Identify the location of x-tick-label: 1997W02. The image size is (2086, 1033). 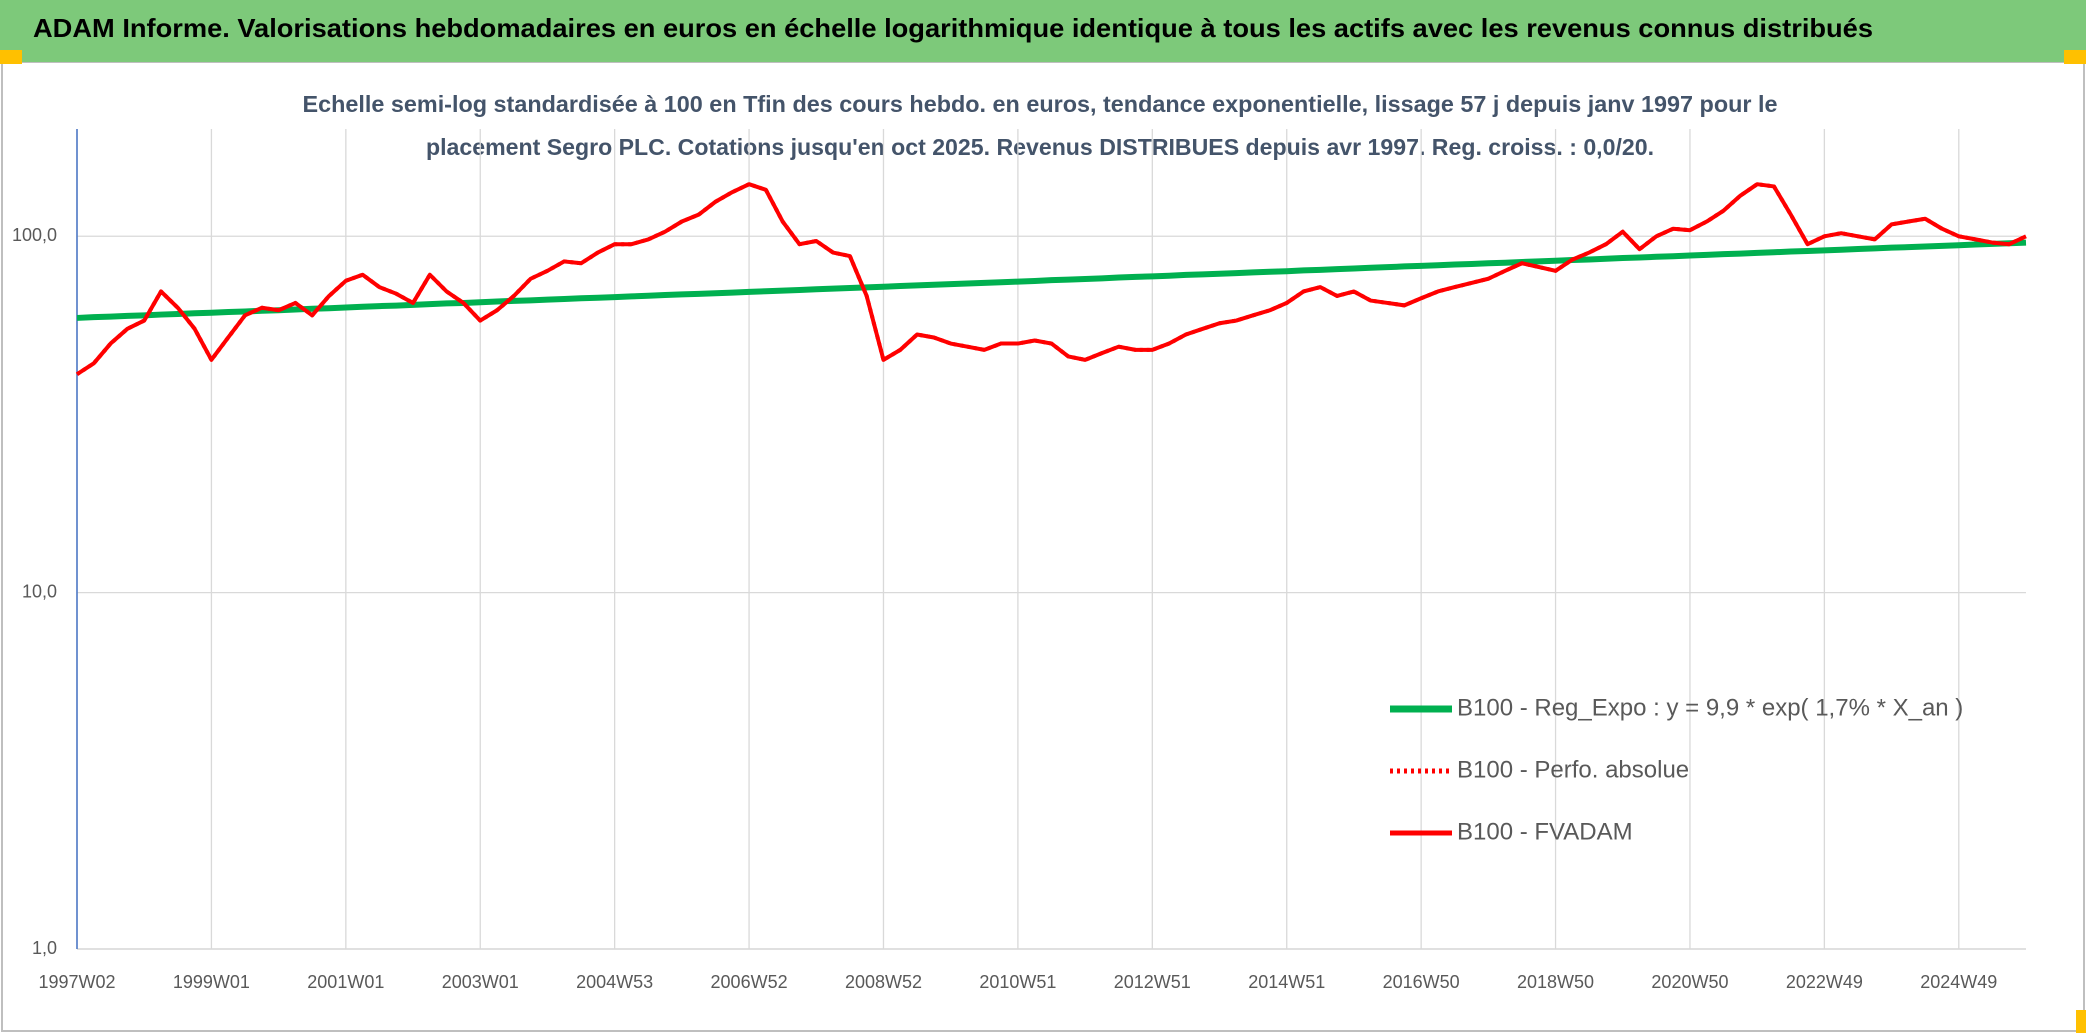
(76, 982).